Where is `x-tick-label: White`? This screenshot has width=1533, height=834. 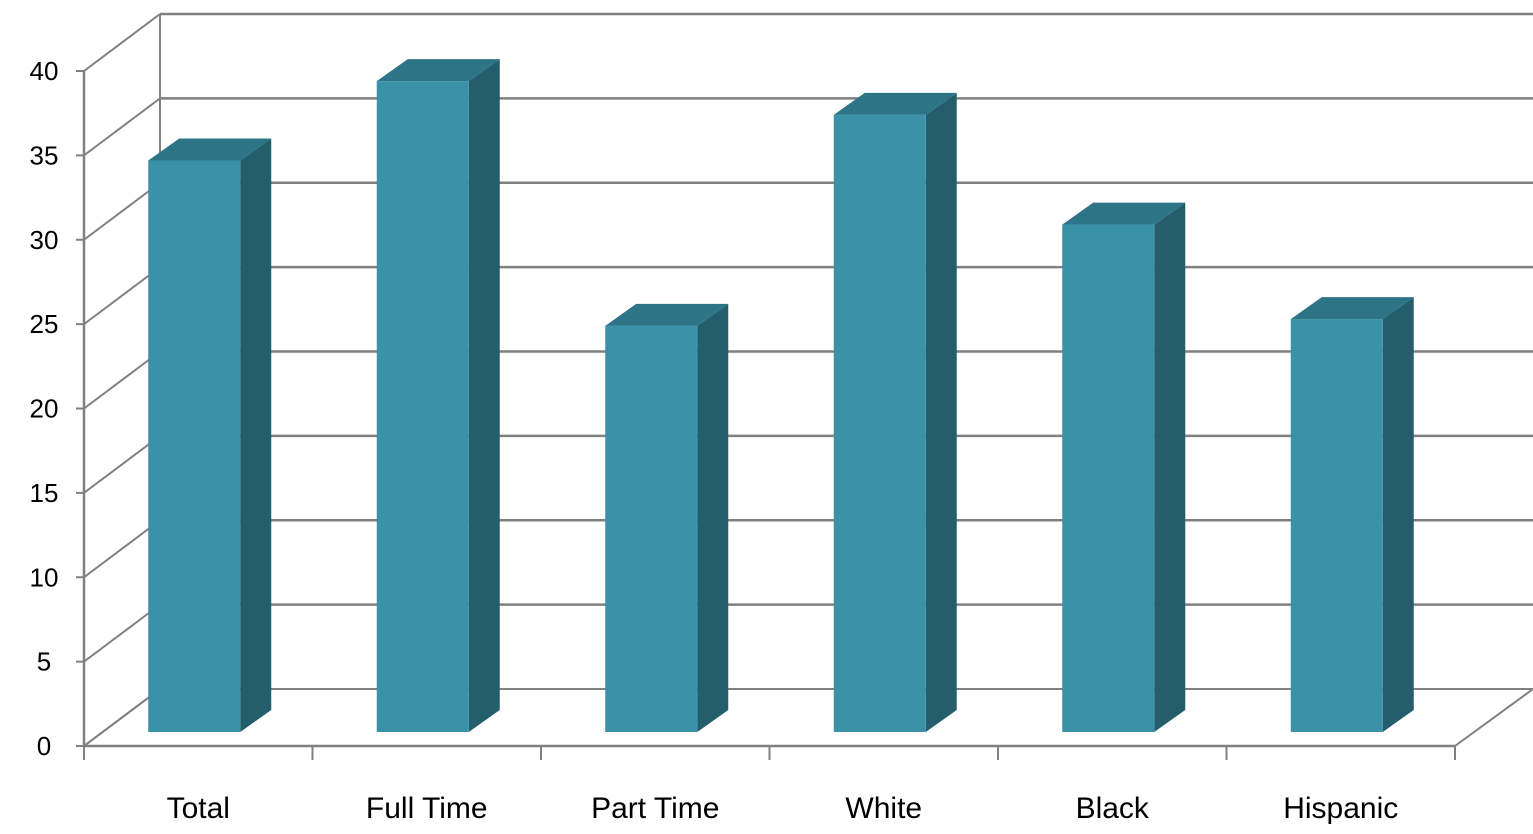
x-tick-label: White is located at coordinates (883, 808).